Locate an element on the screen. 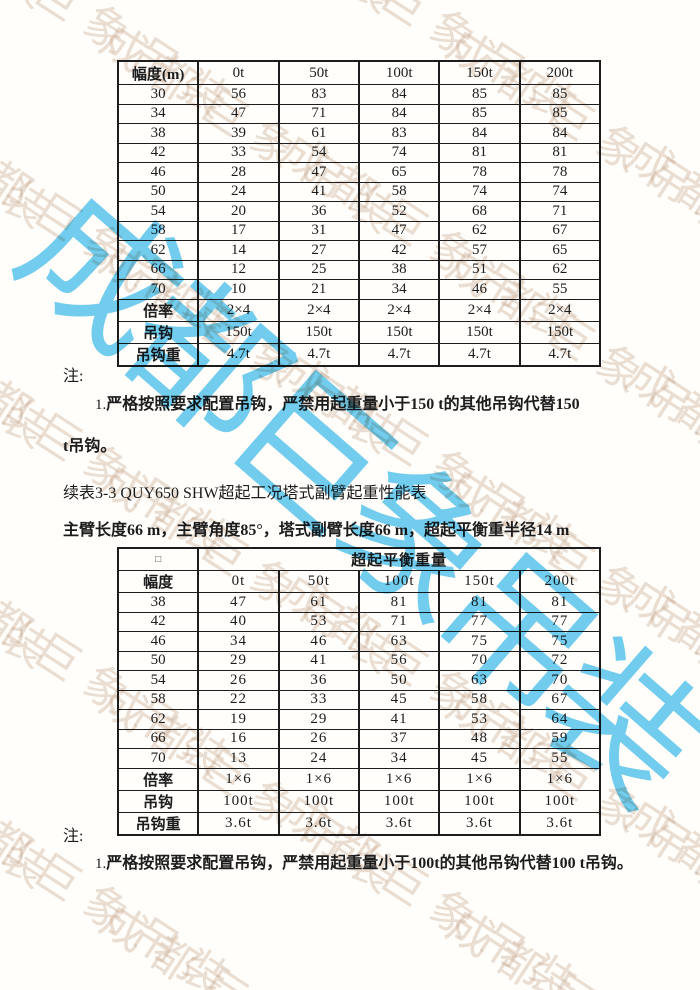  table-row: 42 33 54 74 81 81 is located at coordinates (358, 152).